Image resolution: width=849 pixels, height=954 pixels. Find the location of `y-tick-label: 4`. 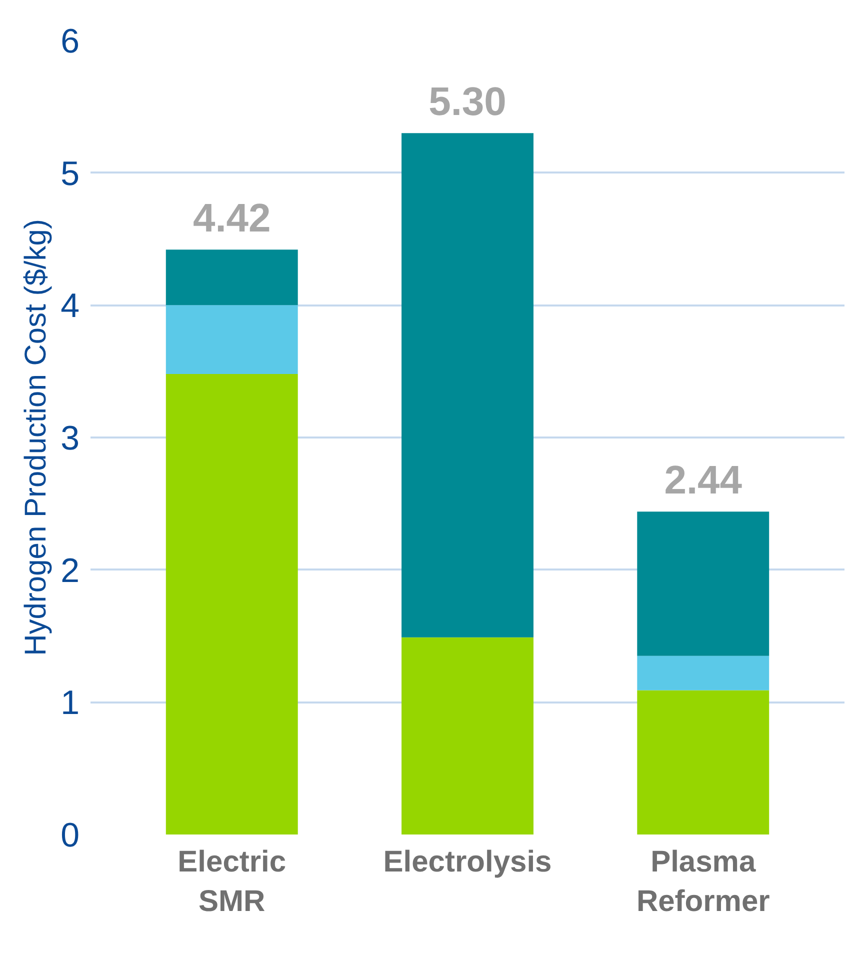

y-tick-label: 4 is located at coordinates (70, 306).